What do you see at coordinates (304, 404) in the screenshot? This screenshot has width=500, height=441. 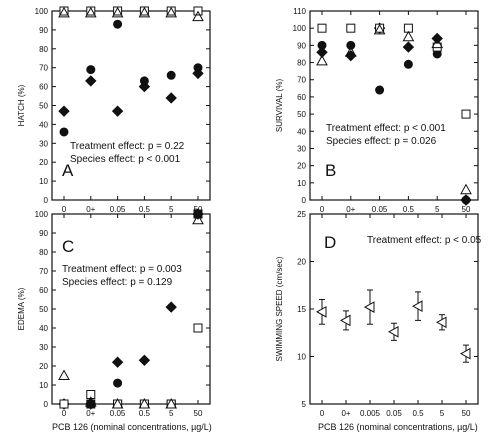 I see `y-tick-label: 5` at bounding box center [304, 404].